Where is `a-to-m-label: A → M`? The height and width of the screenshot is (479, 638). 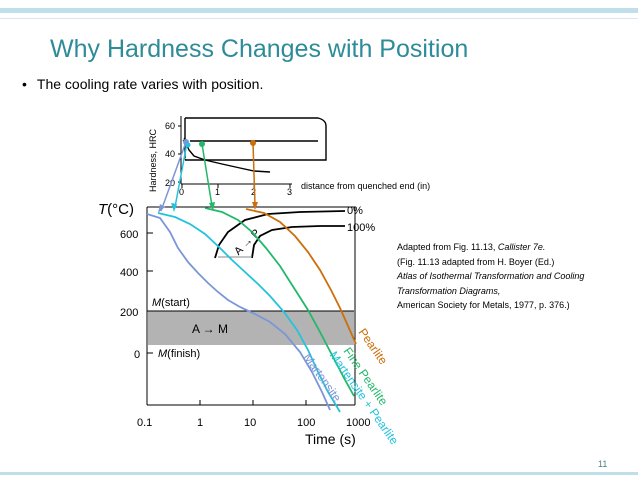 a-to-m-label: A → M is located at coordinates (210, 329).